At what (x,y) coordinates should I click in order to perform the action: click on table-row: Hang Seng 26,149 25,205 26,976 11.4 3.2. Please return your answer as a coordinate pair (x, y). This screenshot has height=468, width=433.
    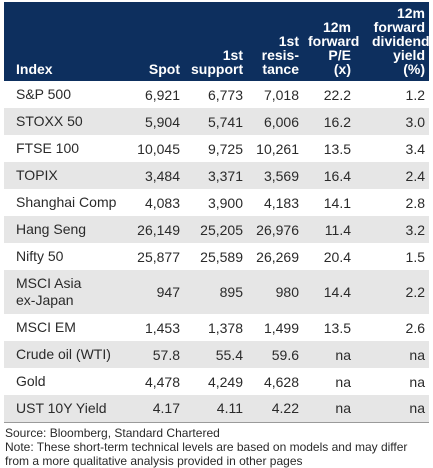
    Looking at the image, I should click on (216, 229).